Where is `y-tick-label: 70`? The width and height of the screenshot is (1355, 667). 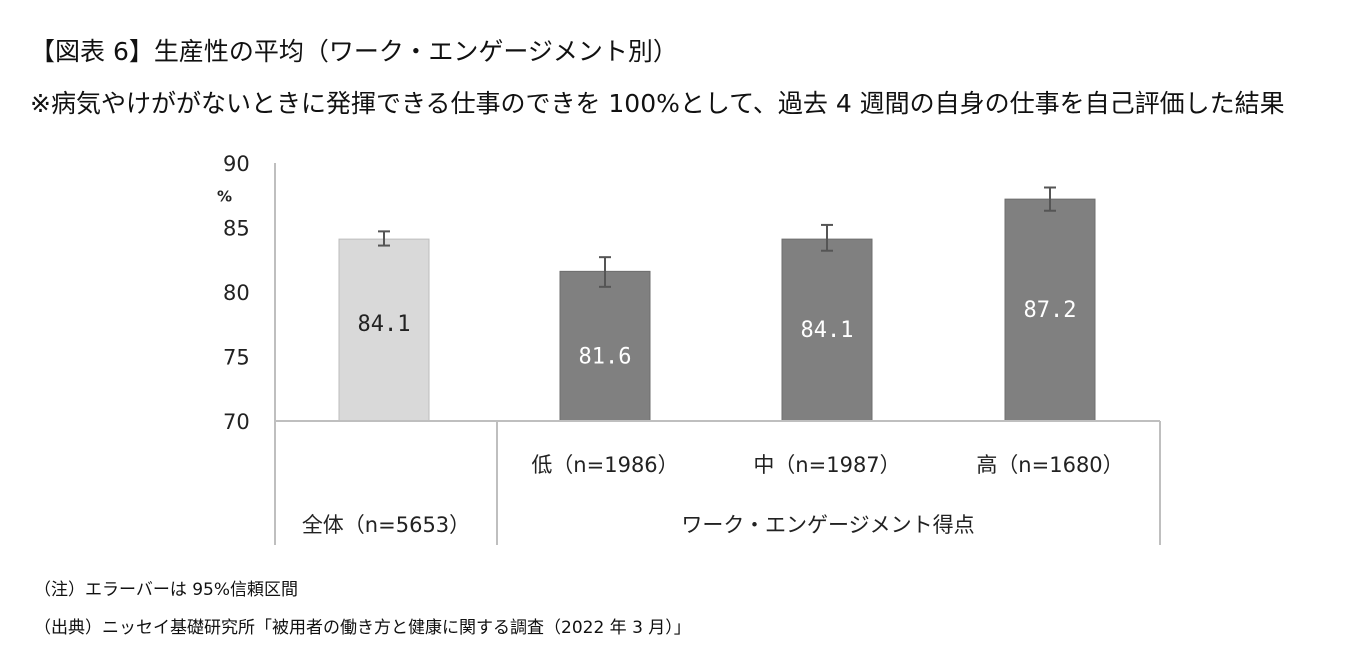 y-tick-label: 70 is located at coordinates (236, 422).